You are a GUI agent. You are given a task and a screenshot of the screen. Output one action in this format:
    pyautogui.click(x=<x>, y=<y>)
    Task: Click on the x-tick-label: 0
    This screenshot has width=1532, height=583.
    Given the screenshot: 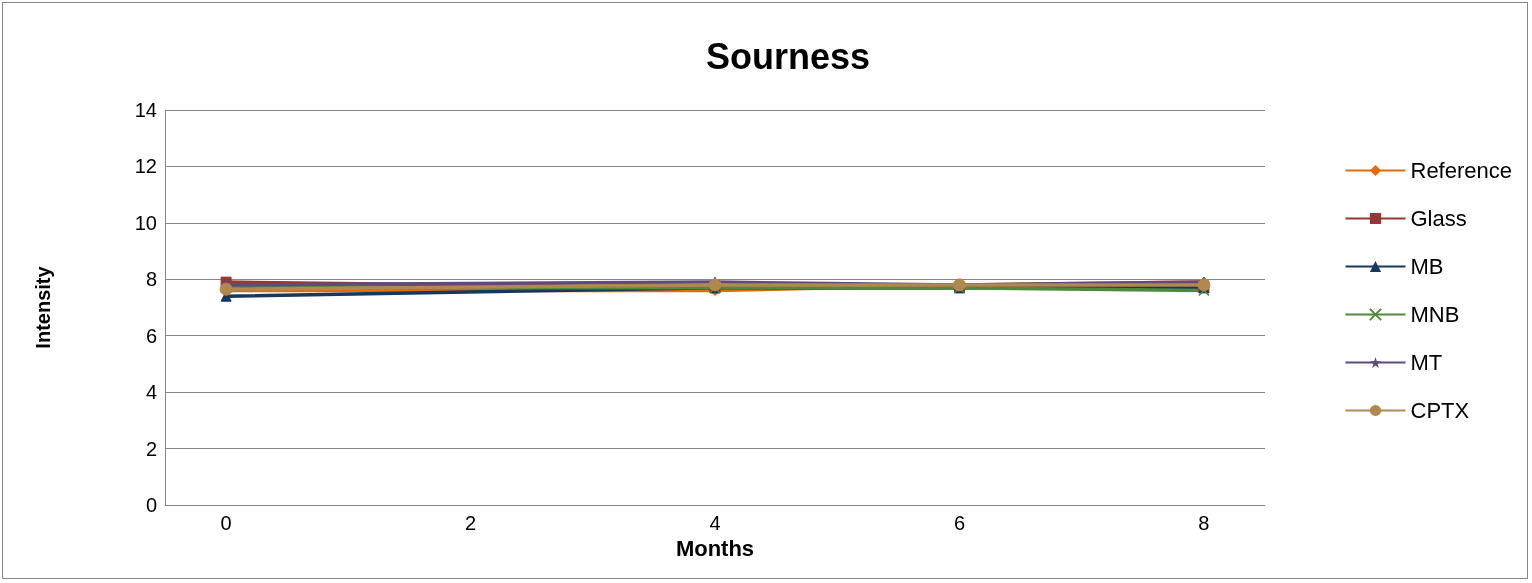 What is the action you would take?
    pyautogui.click(x=226, y=523)
    